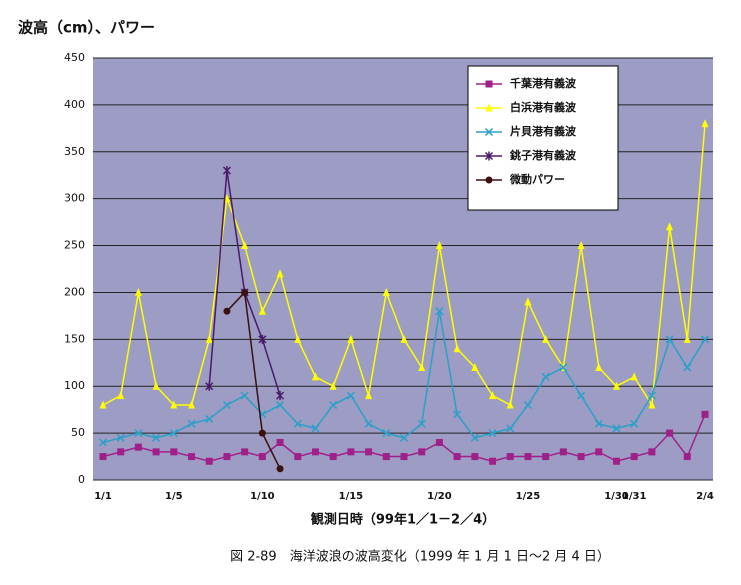  What do you see at coordinates (351, 496) in the screenshot?
I see `x-tick-label: 1/15` at bounding box center [351, 496].